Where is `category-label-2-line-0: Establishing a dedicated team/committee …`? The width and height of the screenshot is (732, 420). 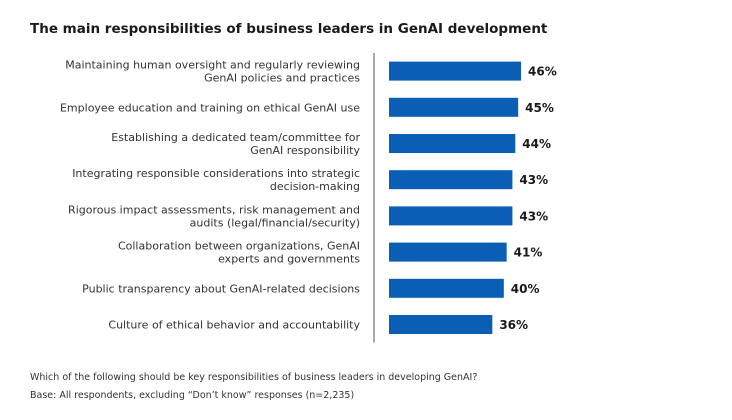 category-label-2-line-0: Establishing a dedicated team/committee … is located at coordinates (235, 137).